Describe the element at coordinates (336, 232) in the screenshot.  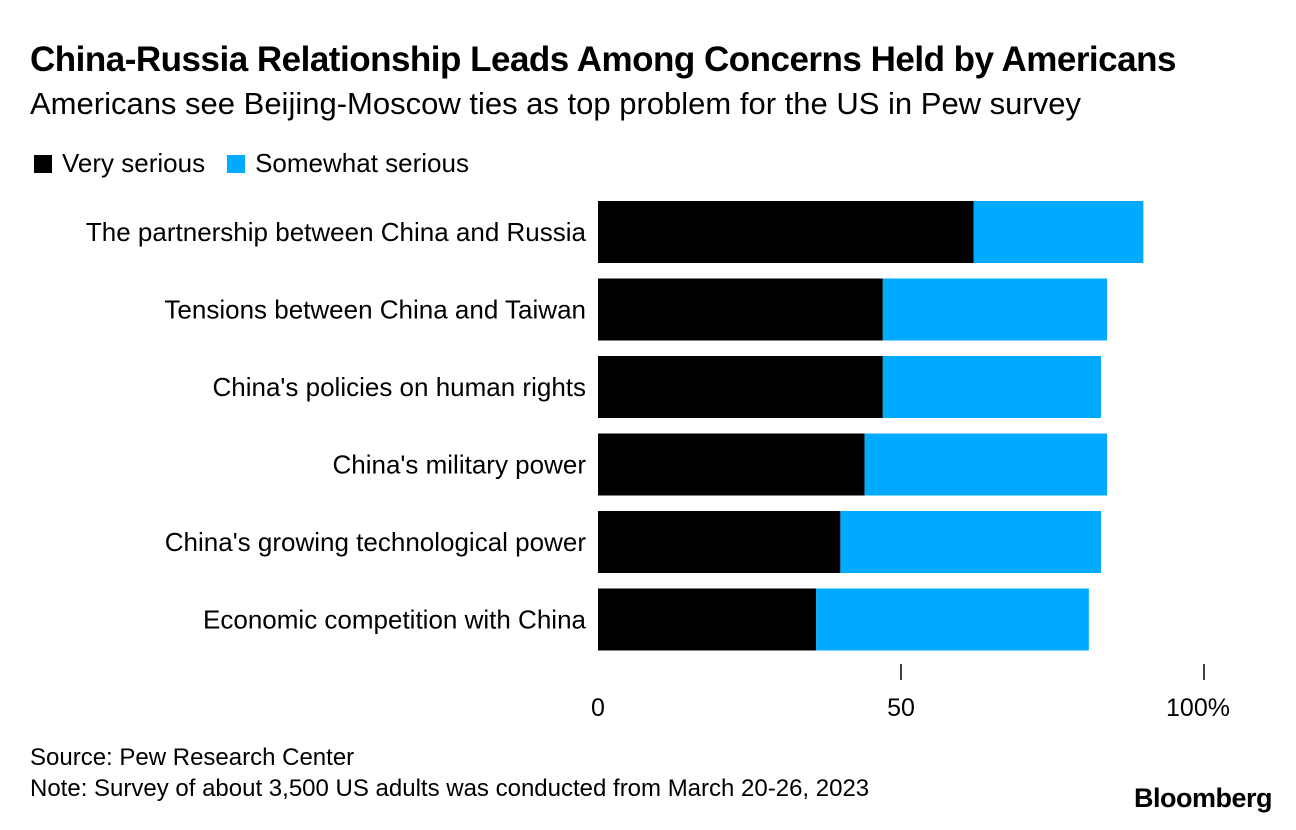
I see `category-label: The partnership between China and Russia` at that location.